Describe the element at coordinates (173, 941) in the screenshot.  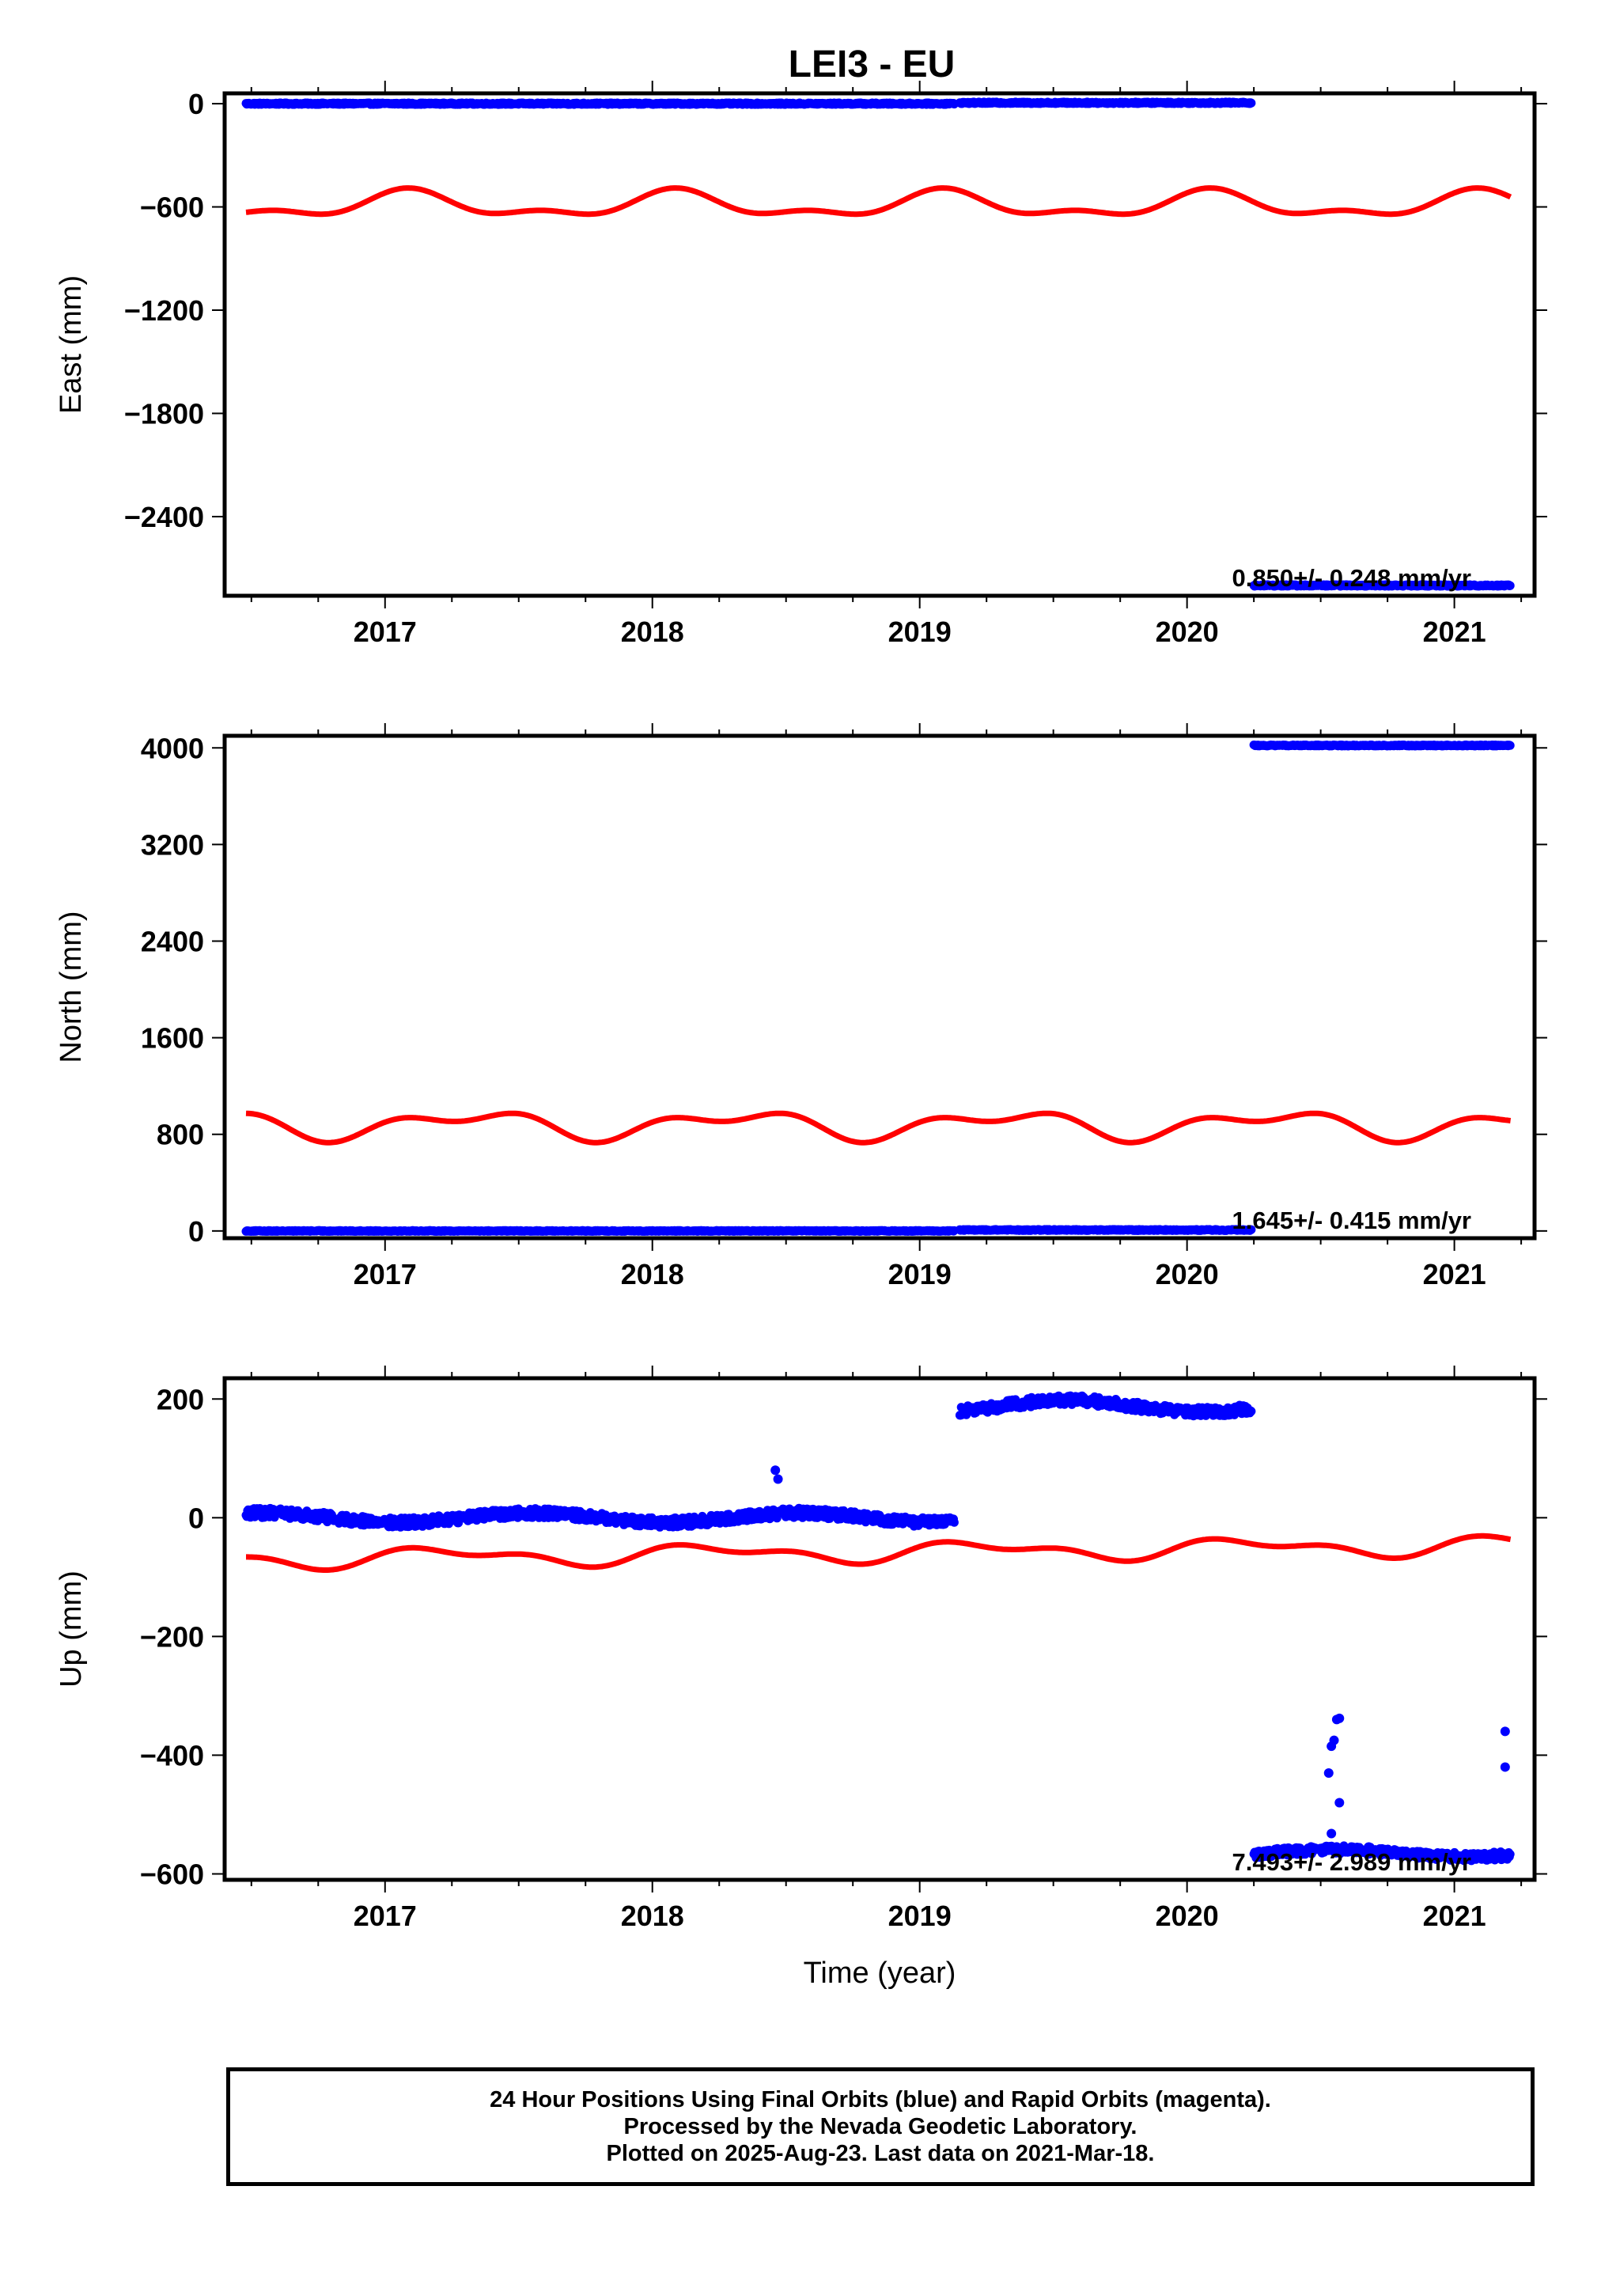
I see `y-tick-label: 2400` at that location.